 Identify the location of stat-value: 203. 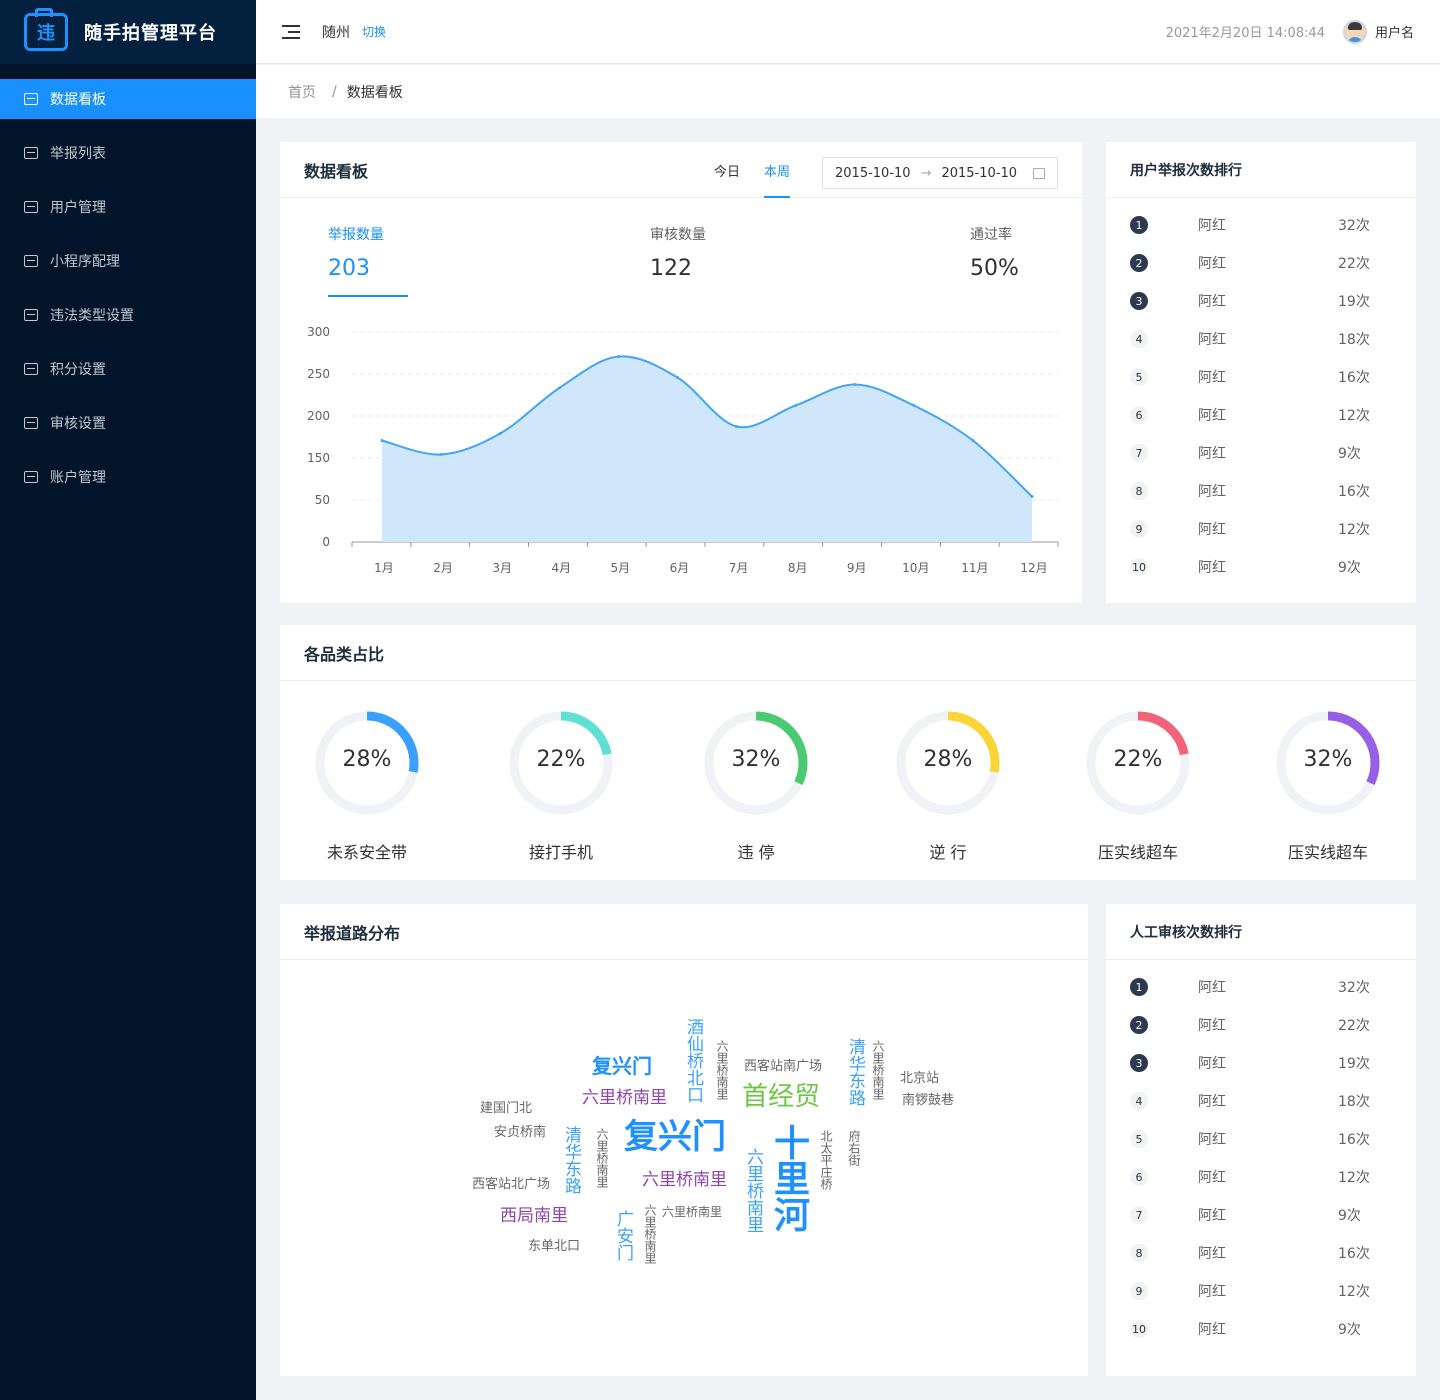
(349, 268).